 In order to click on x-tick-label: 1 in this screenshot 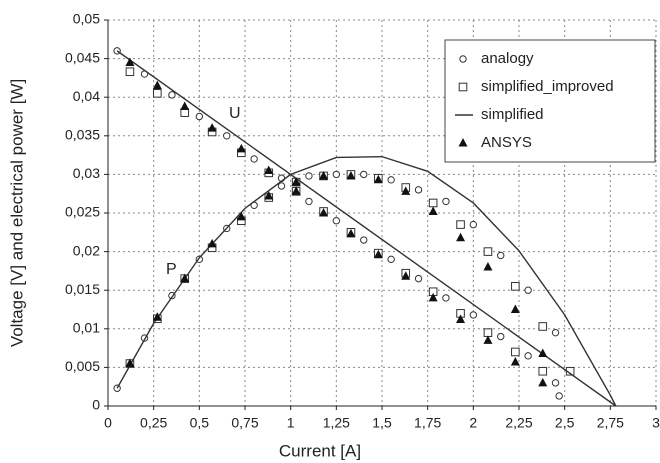, I will do `click(291, 423)`.